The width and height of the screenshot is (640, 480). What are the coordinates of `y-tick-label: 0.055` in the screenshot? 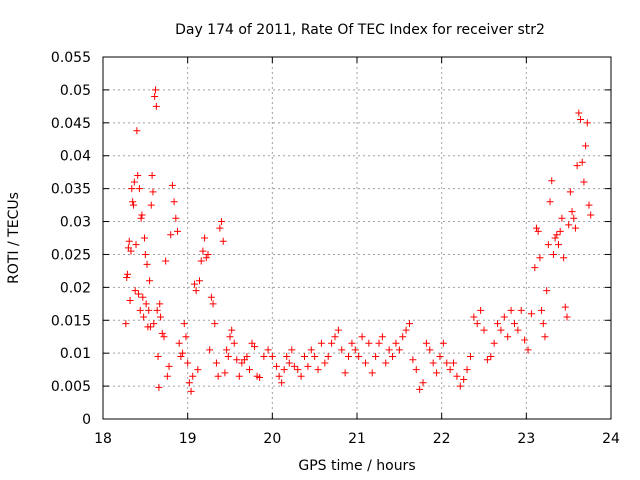 It's located at (71, 58).